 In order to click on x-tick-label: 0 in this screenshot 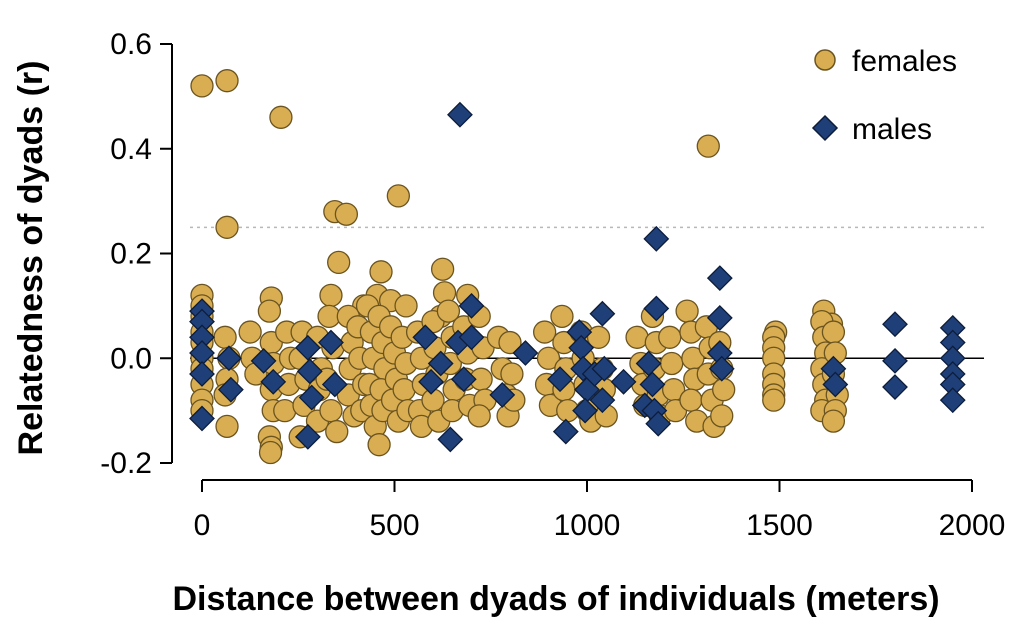, I will do `click(202, 525)`.